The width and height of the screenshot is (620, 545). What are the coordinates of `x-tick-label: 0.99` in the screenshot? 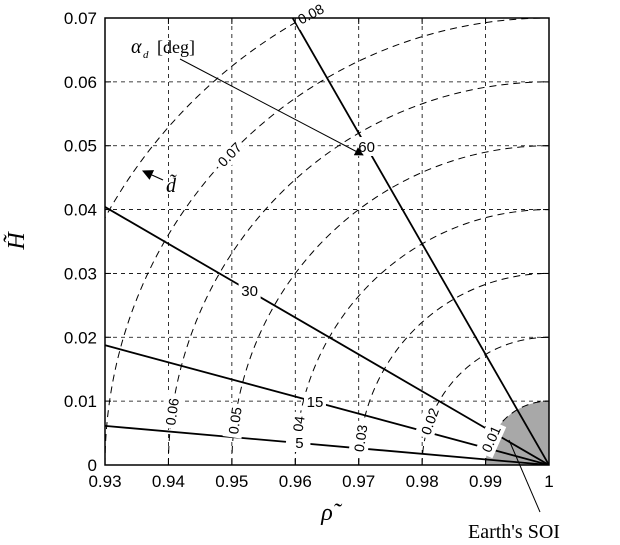 It's located at (485, 481).